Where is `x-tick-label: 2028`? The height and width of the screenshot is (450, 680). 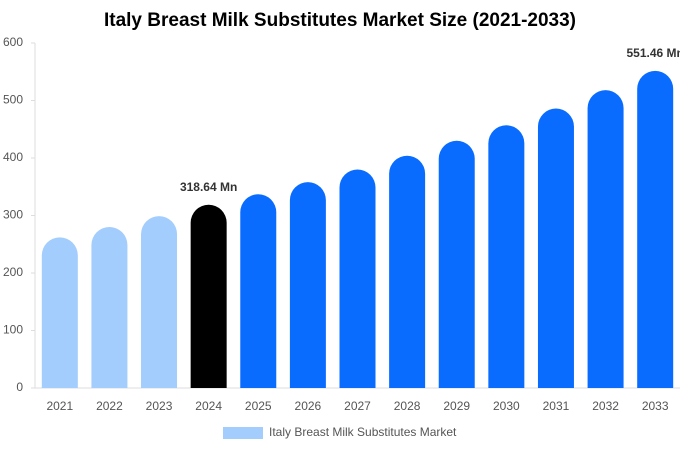
x-tick-label: 2028 is located at coordinates (407, 406).